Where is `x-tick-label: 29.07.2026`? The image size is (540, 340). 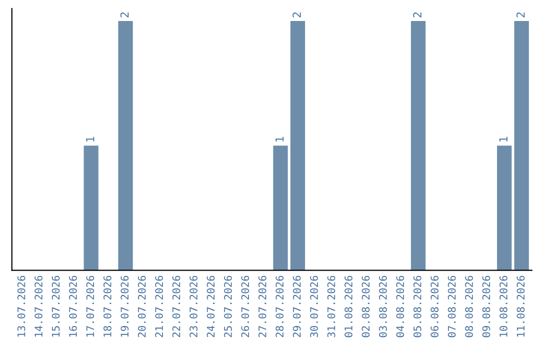
x-tick-label: 29.07.2026 is located at coordinates (296, 307).